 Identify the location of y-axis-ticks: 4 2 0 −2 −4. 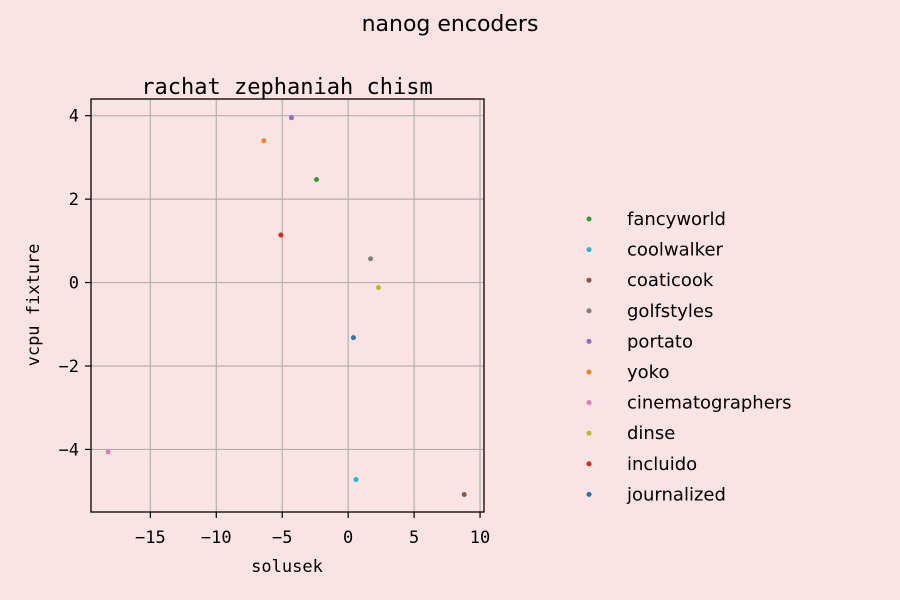
(75, 283).